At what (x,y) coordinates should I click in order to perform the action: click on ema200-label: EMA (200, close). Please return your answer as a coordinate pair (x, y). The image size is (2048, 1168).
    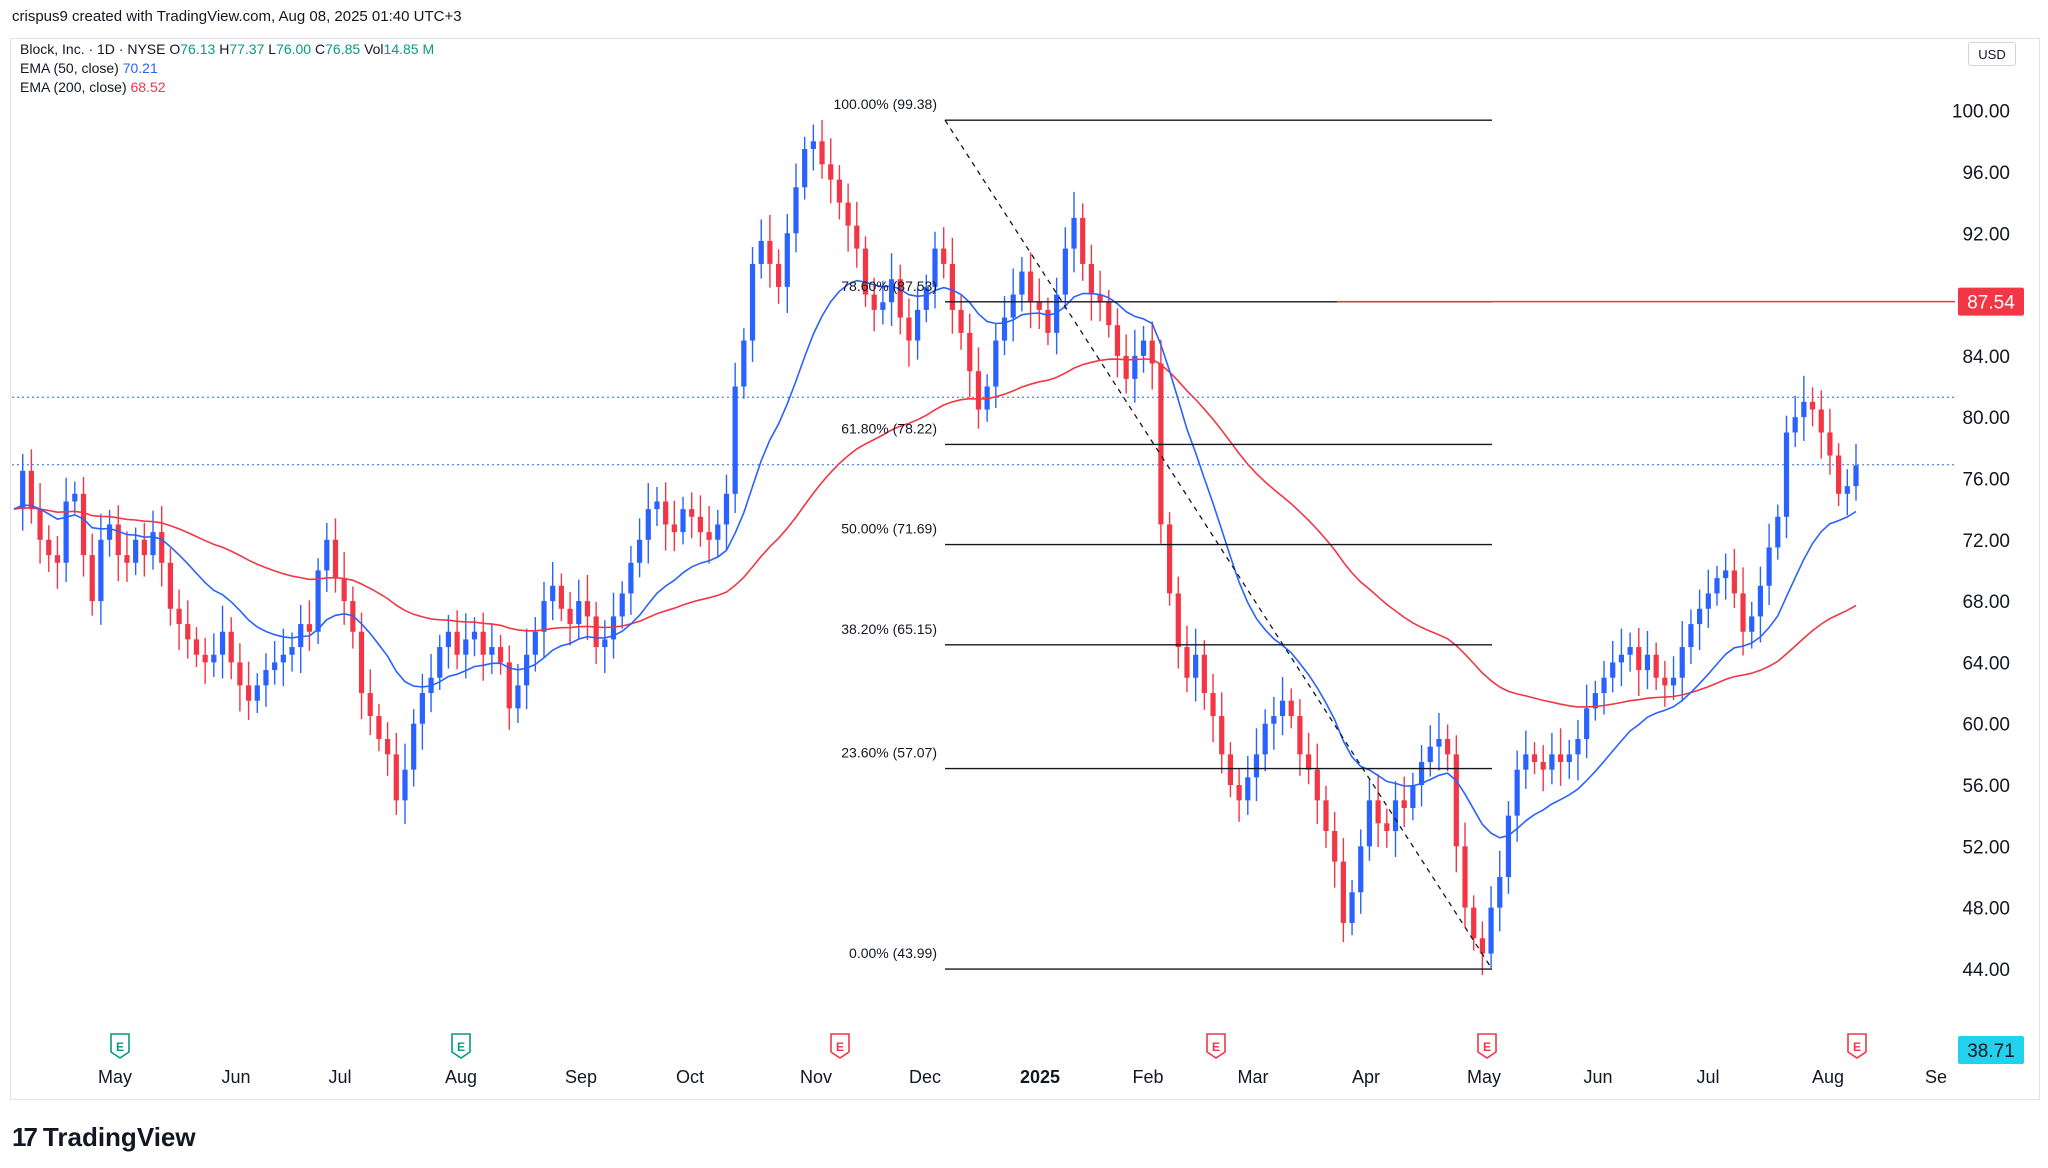
    Looking at the image, I should click on (73, 87).